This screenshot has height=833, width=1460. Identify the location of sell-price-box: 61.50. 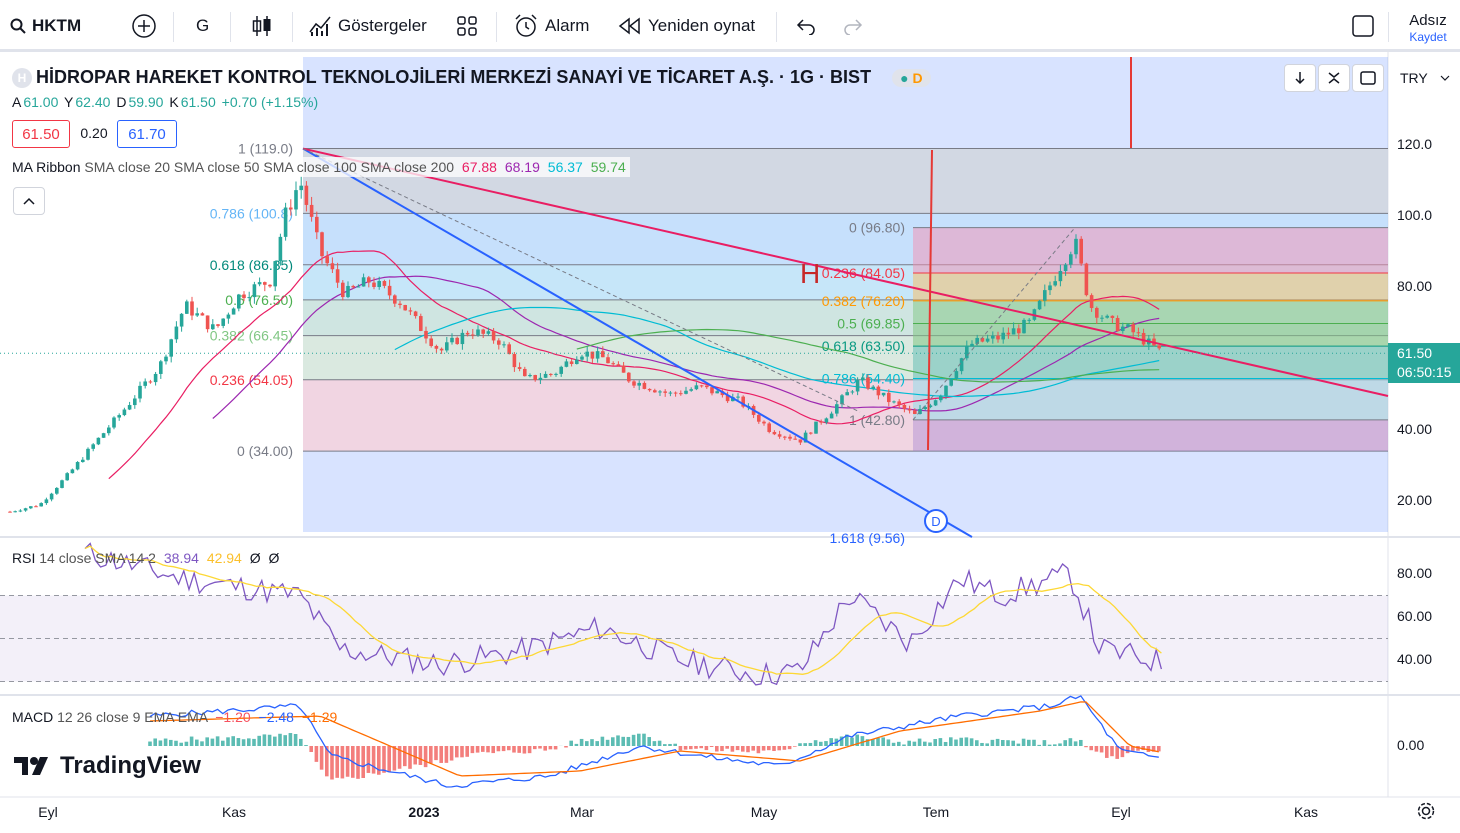
(41, 134).